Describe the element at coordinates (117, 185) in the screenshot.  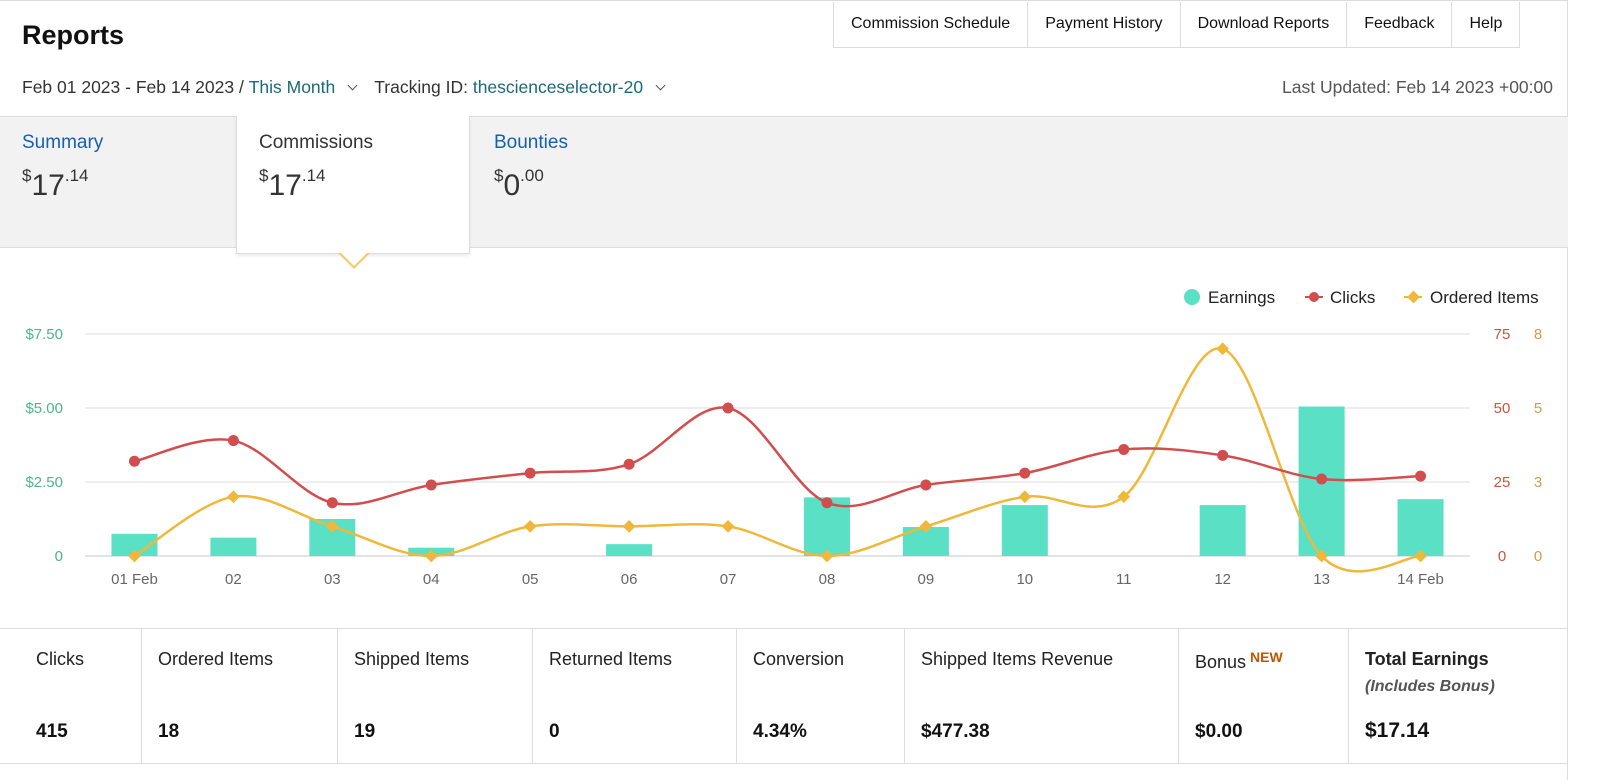
I see `tab-summary: Summary $17.14` at that location.